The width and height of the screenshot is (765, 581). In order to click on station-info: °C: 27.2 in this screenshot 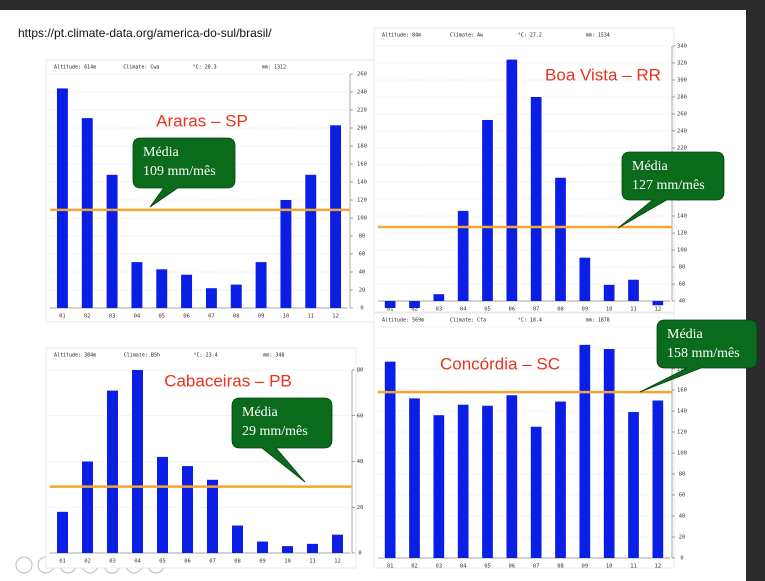, I will do `click(530, 36)`.